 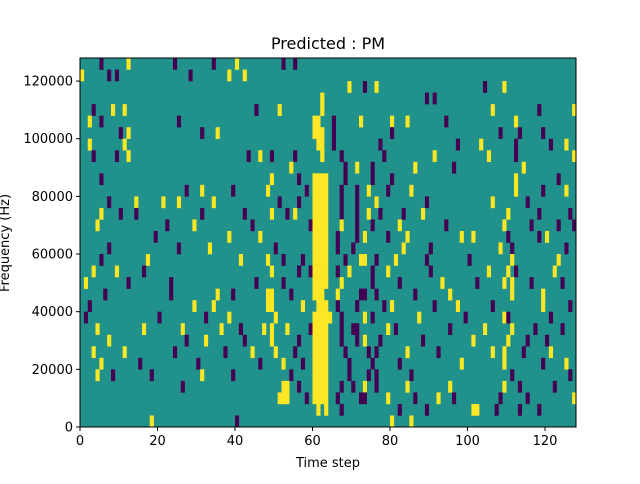 What do you see at coordinates (327, 463) in the screenshot?
I see `x-axis-label: Time step` at bounding box center [327, 463].